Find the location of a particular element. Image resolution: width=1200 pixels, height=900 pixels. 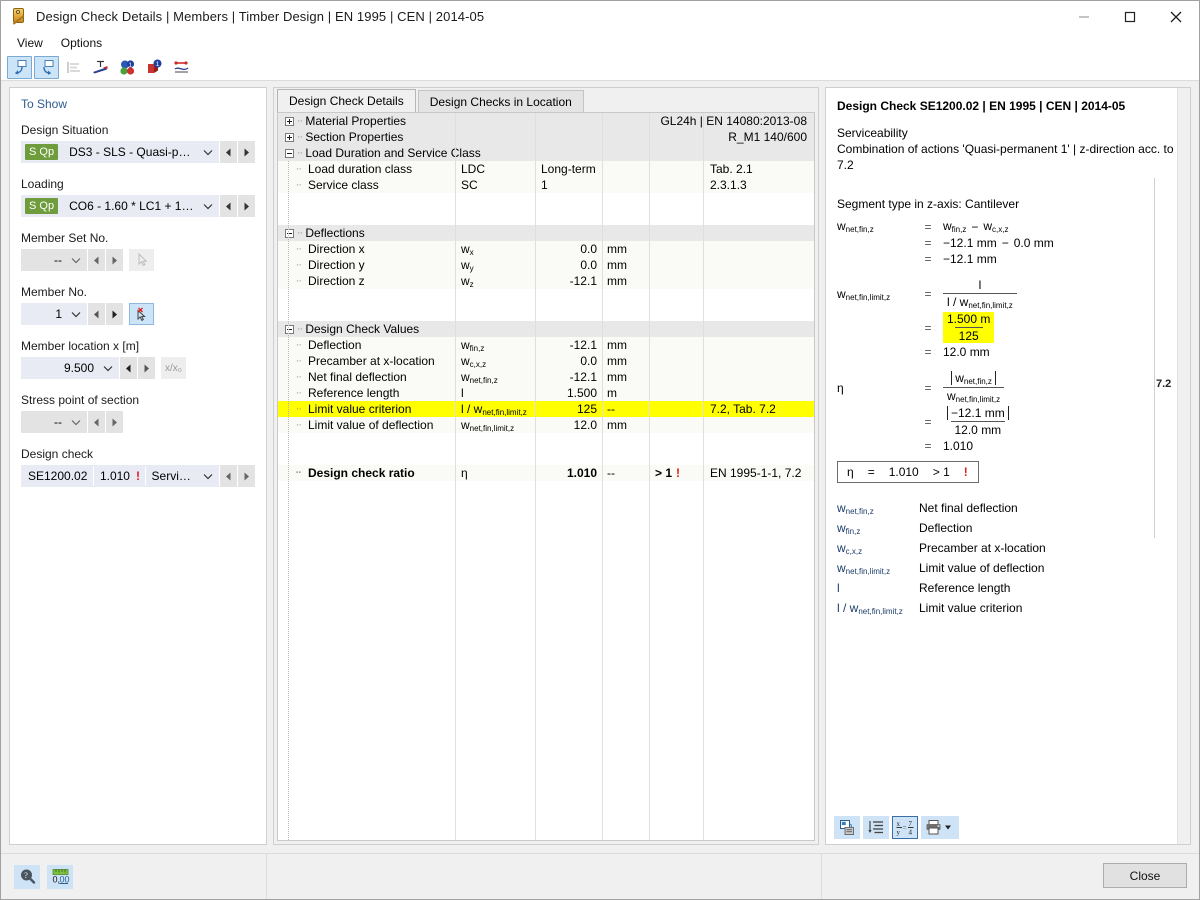

design-situation-select: S Qp DS3 - SLS - Quasi-permanent is located at coordinates (120, 152).